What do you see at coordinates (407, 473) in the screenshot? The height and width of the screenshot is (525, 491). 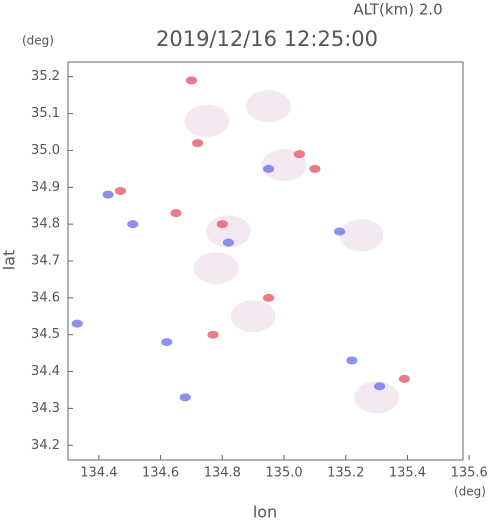 I see `x-tick-label: 135.4` at bounding box center [407, 473].